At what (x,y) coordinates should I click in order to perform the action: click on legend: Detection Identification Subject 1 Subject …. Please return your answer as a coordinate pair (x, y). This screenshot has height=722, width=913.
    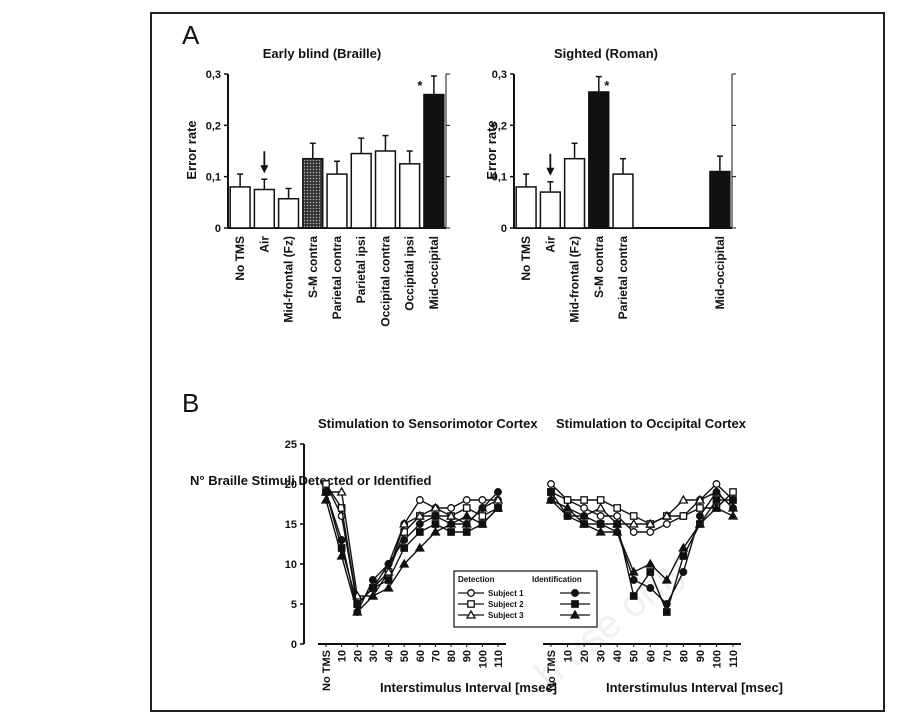
    Looking at the image, I should click on (525, 599).